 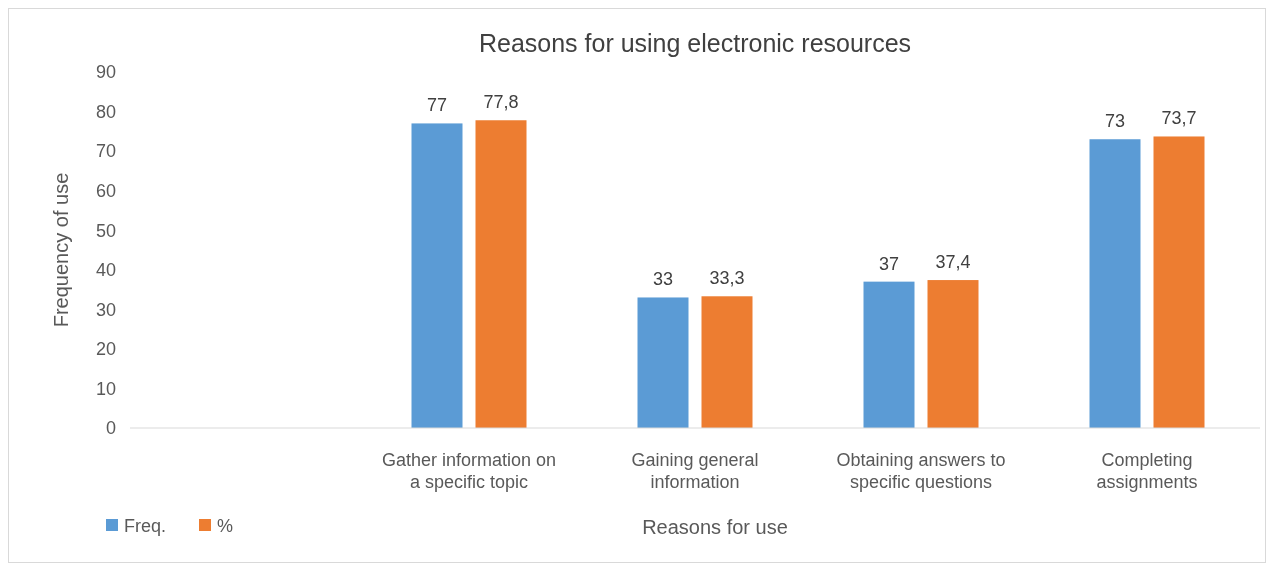 What do you see at coordinates (1147, 471) in the screenshot?
I see `x-tick-label: Completing assignments` at bounding box center [1147, 471].